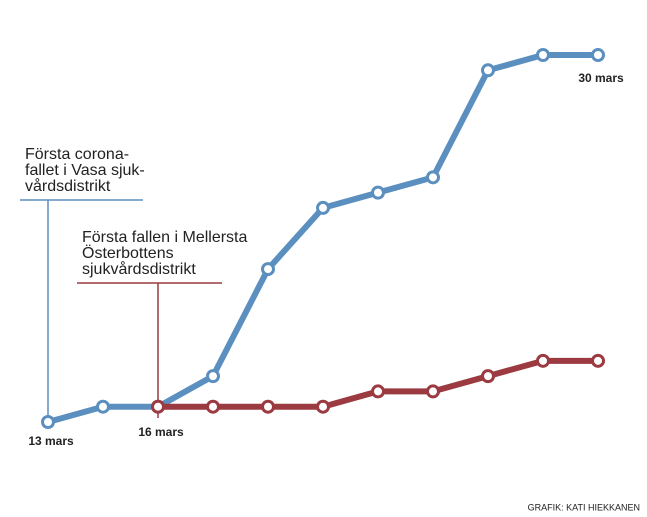 The image size is (647, 517). Describe the element at coordinates (77, 154) in the screenshot. I see `annotation-text: Första corona-` at that location.